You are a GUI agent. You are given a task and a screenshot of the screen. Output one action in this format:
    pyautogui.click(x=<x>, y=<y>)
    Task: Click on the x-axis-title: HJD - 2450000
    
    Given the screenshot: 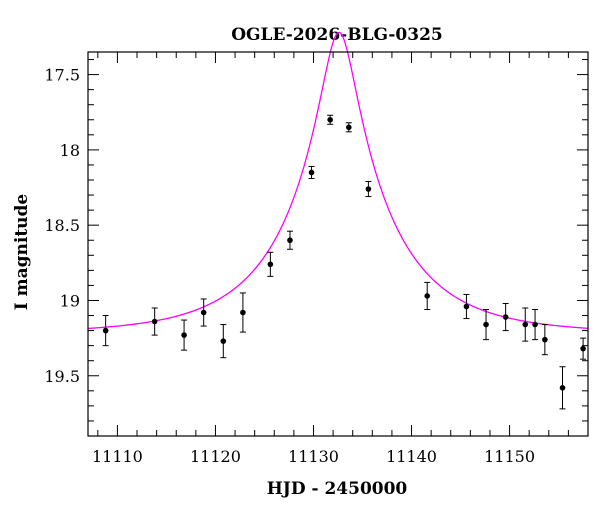 What is the action you would take?
    pyautogui.click(x=337, y=489)
    